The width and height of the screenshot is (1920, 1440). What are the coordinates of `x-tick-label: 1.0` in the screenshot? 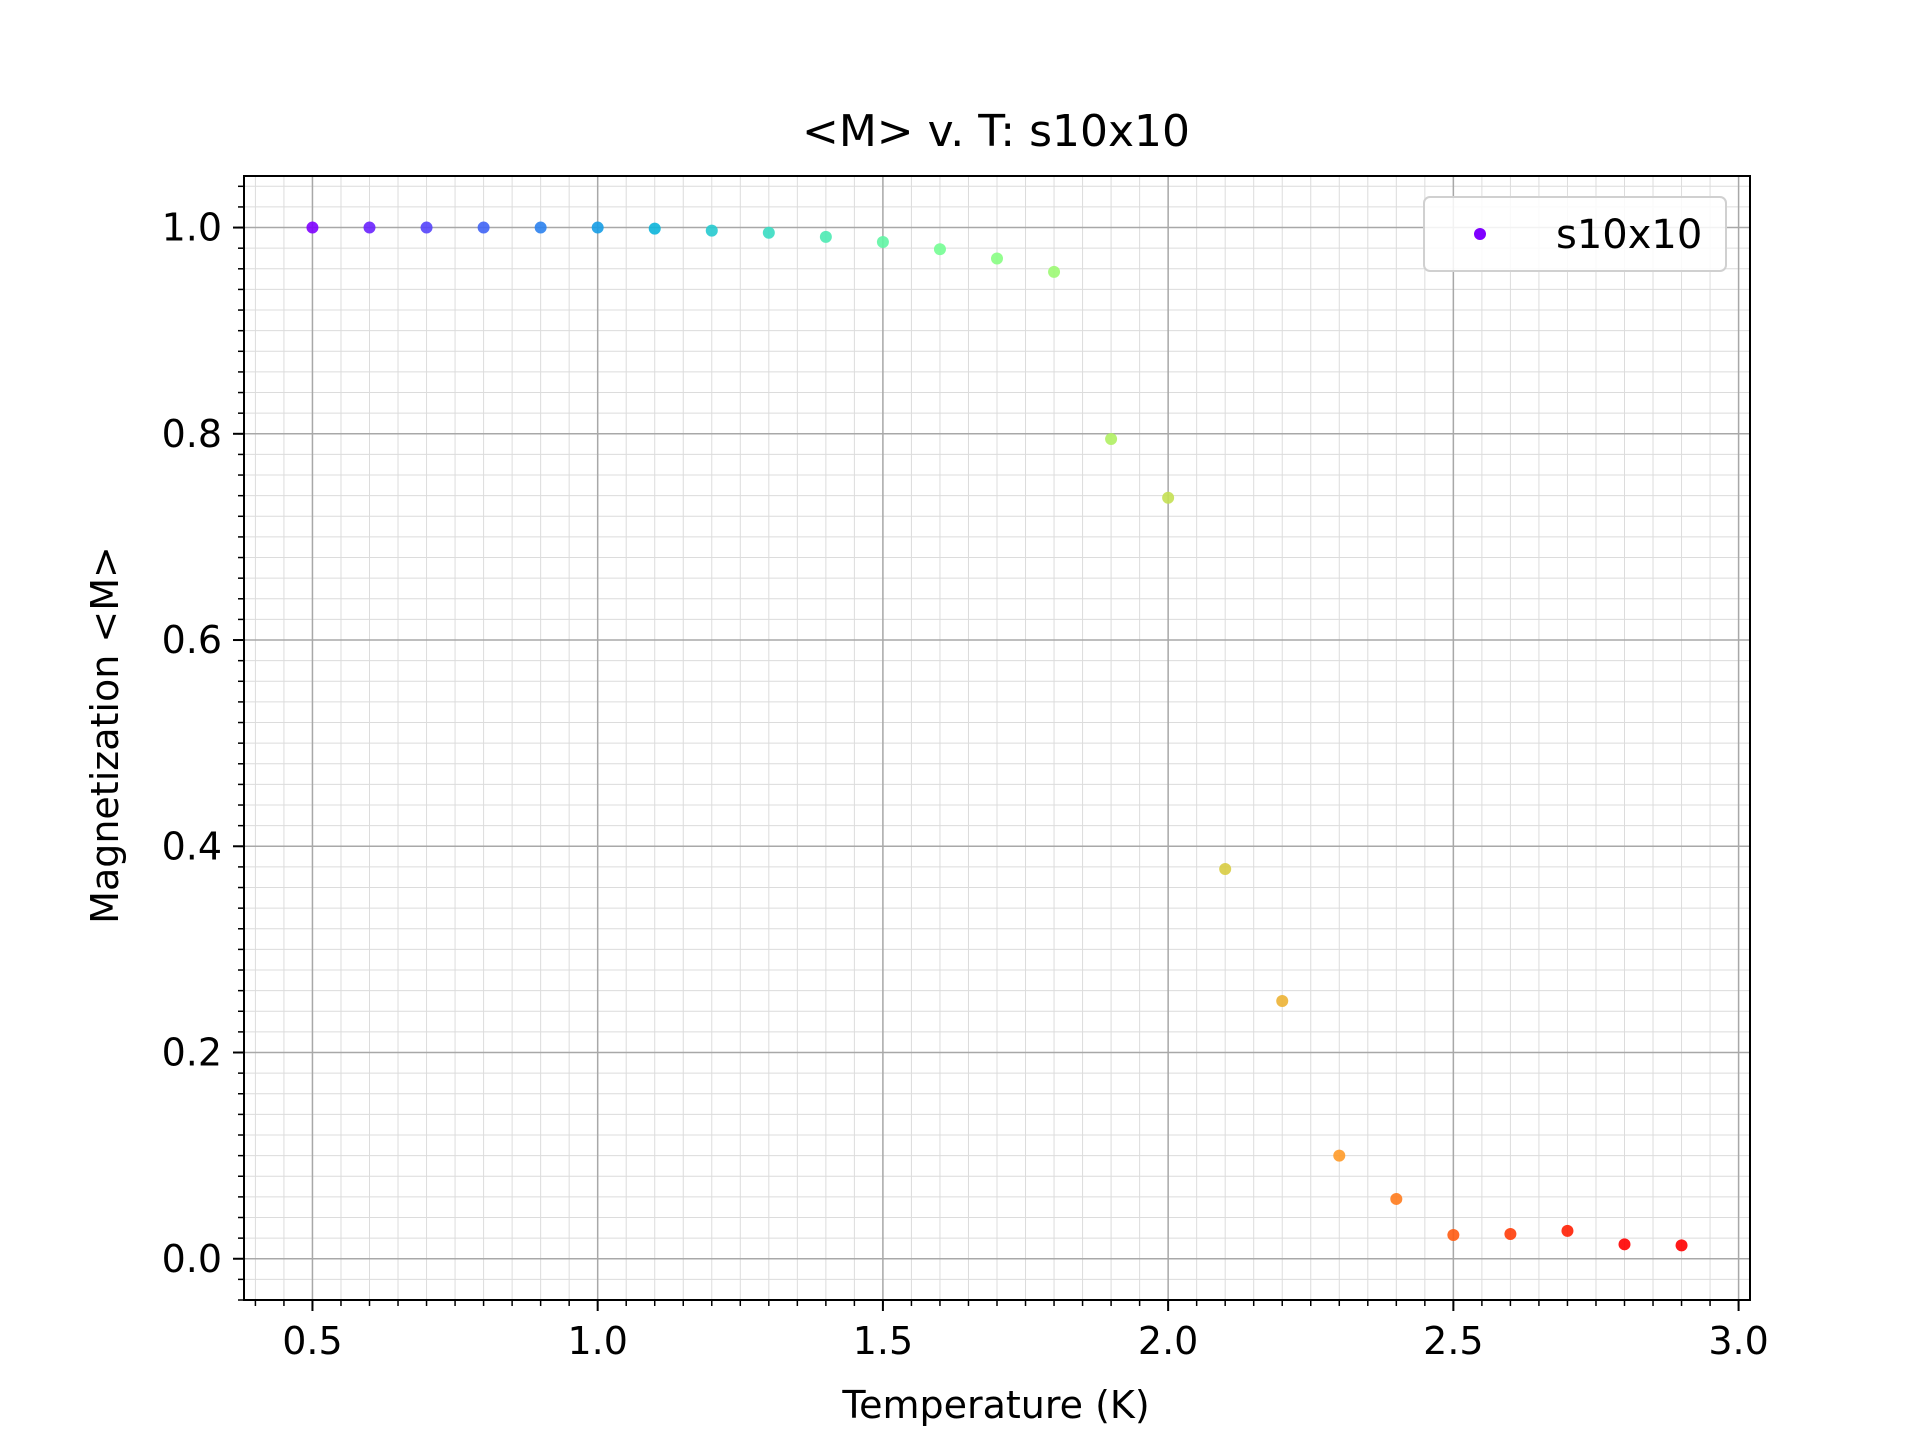 It's located at (597, 1341).